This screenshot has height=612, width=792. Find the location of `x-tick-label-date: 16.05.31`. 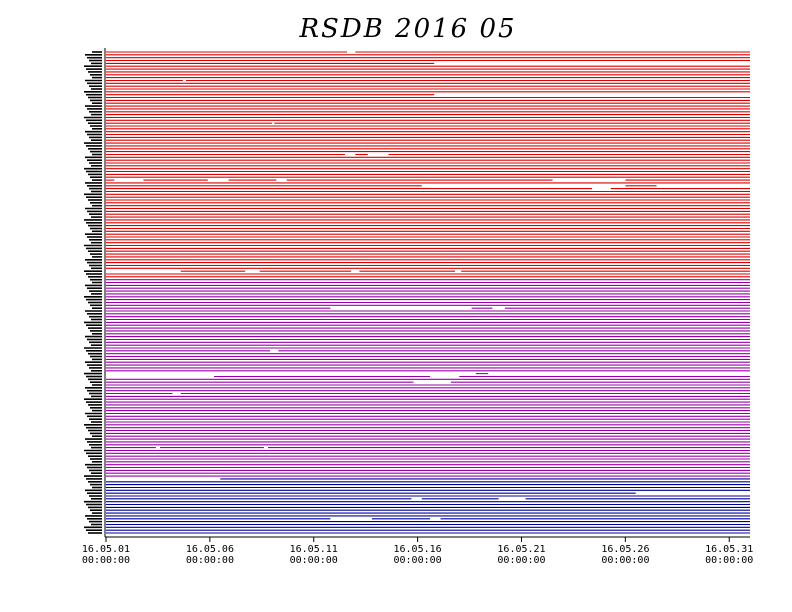

x-tick-label-date: 16.05.31 is located at coordinates (729, 549).